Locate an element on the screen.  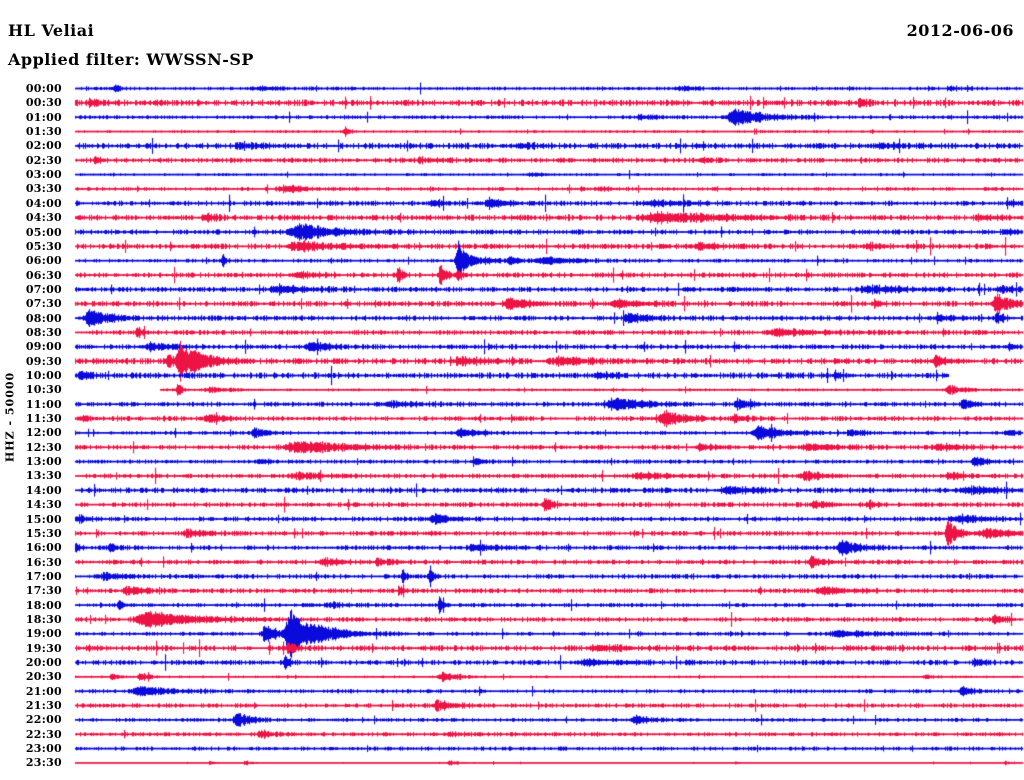
row-time-label: 03:30 is located at coordinates (43, 189).